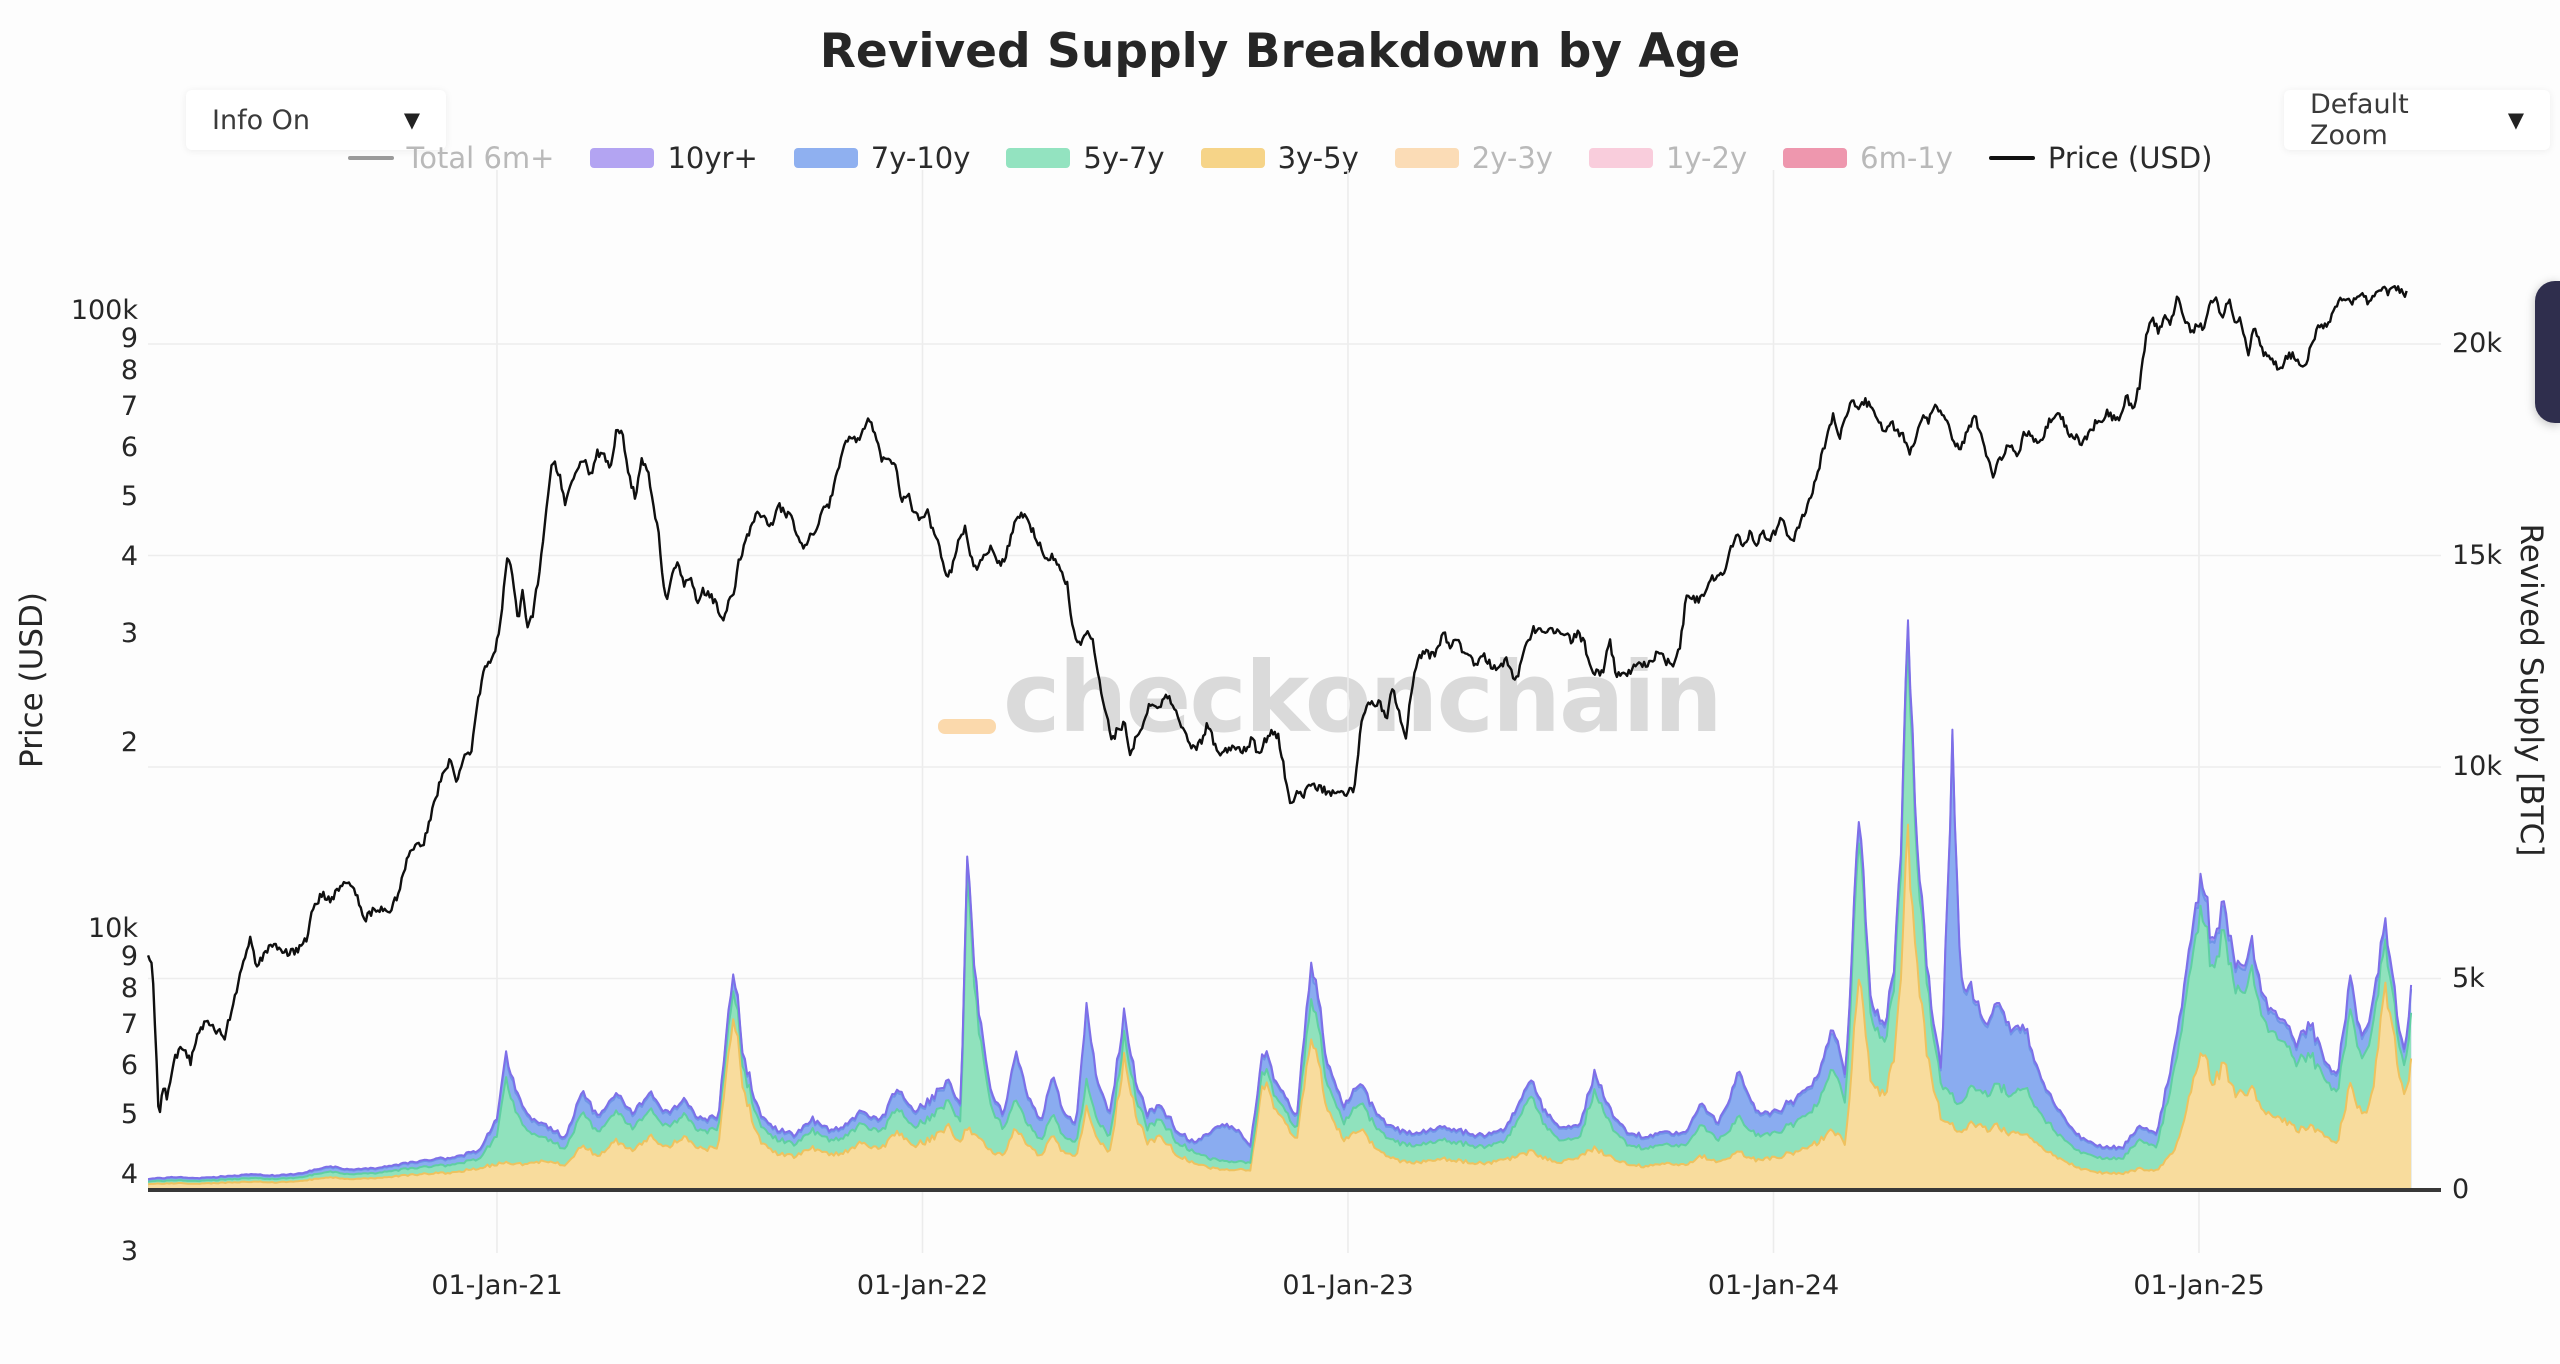  I want to click on legend-item-6m-1y: 6m-1y, so click(1868, 158).